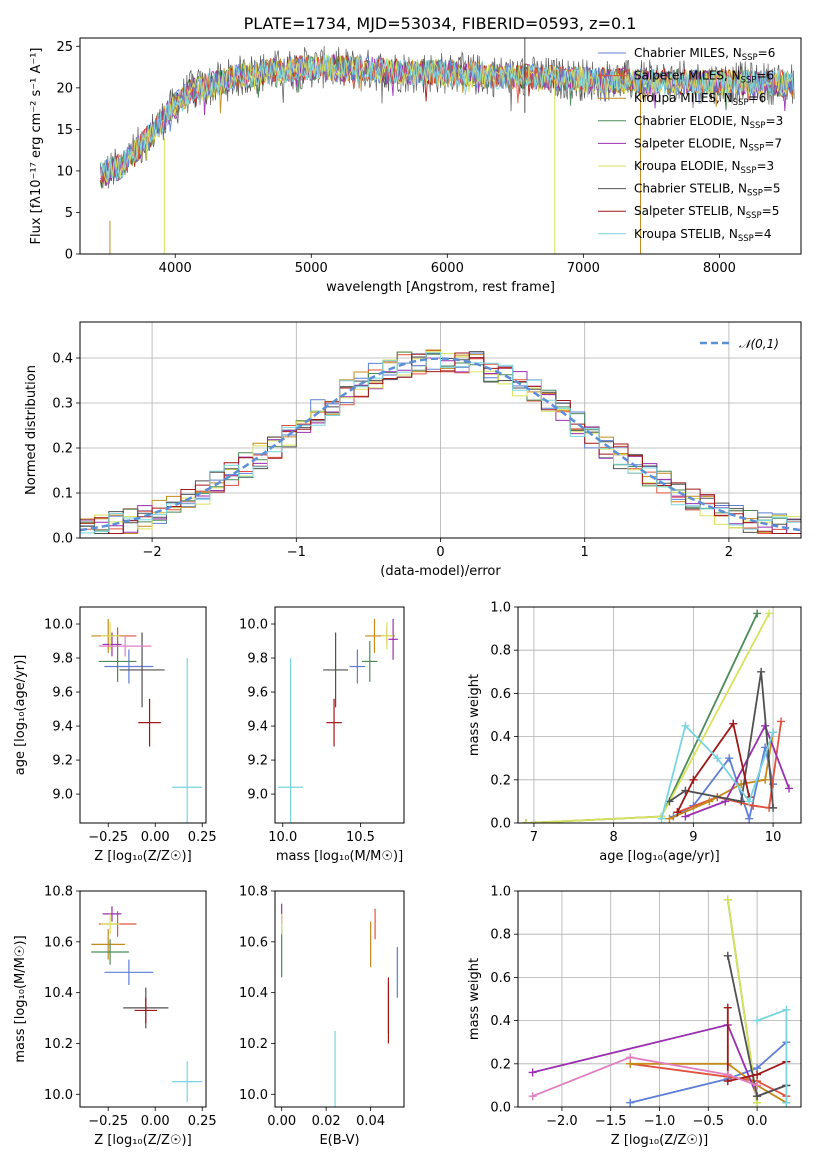 Image resolution: width=819 pixels, height=1170 pixels. Describe the element at coordinates (500, 978) in the screenshot. I see `y-tick-label: 0.6` at that location.